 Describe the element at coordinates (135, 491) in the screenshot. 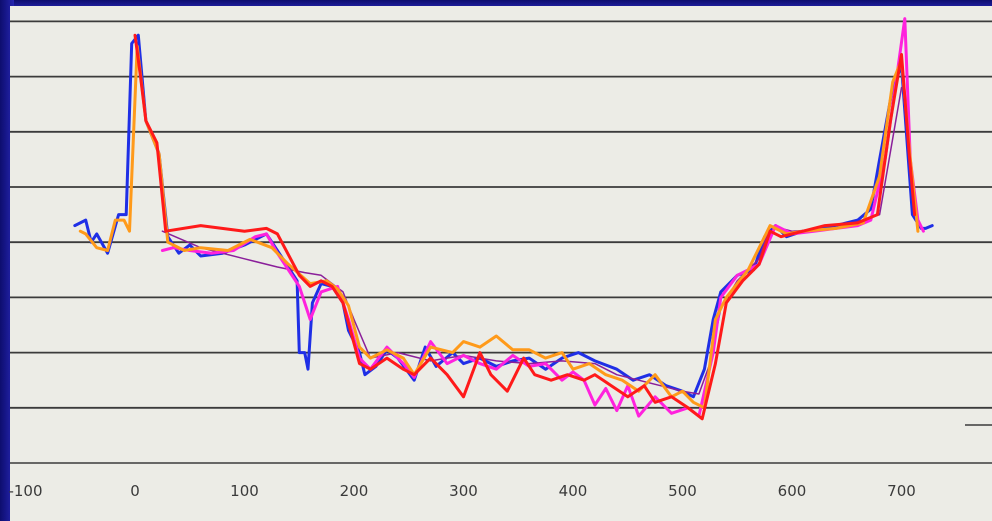

I see `x-tick-label: 0` at that location.